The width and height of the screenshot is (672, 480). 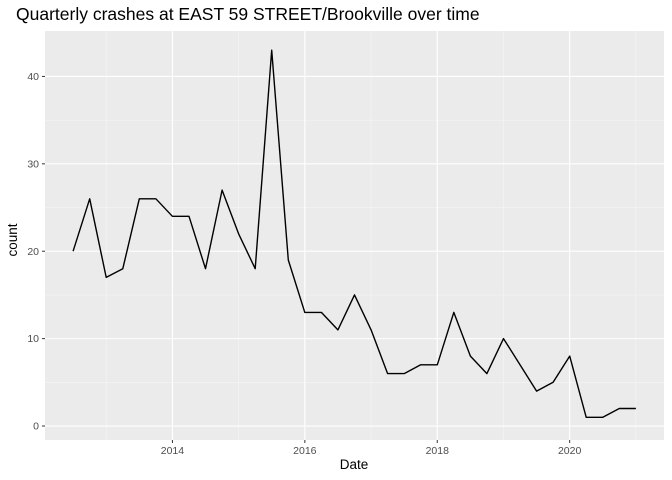 What do you see at coordinates (438, 451) in the screenshot?
I see `x-tick-label: 2018` at bounding box center [438, 451].